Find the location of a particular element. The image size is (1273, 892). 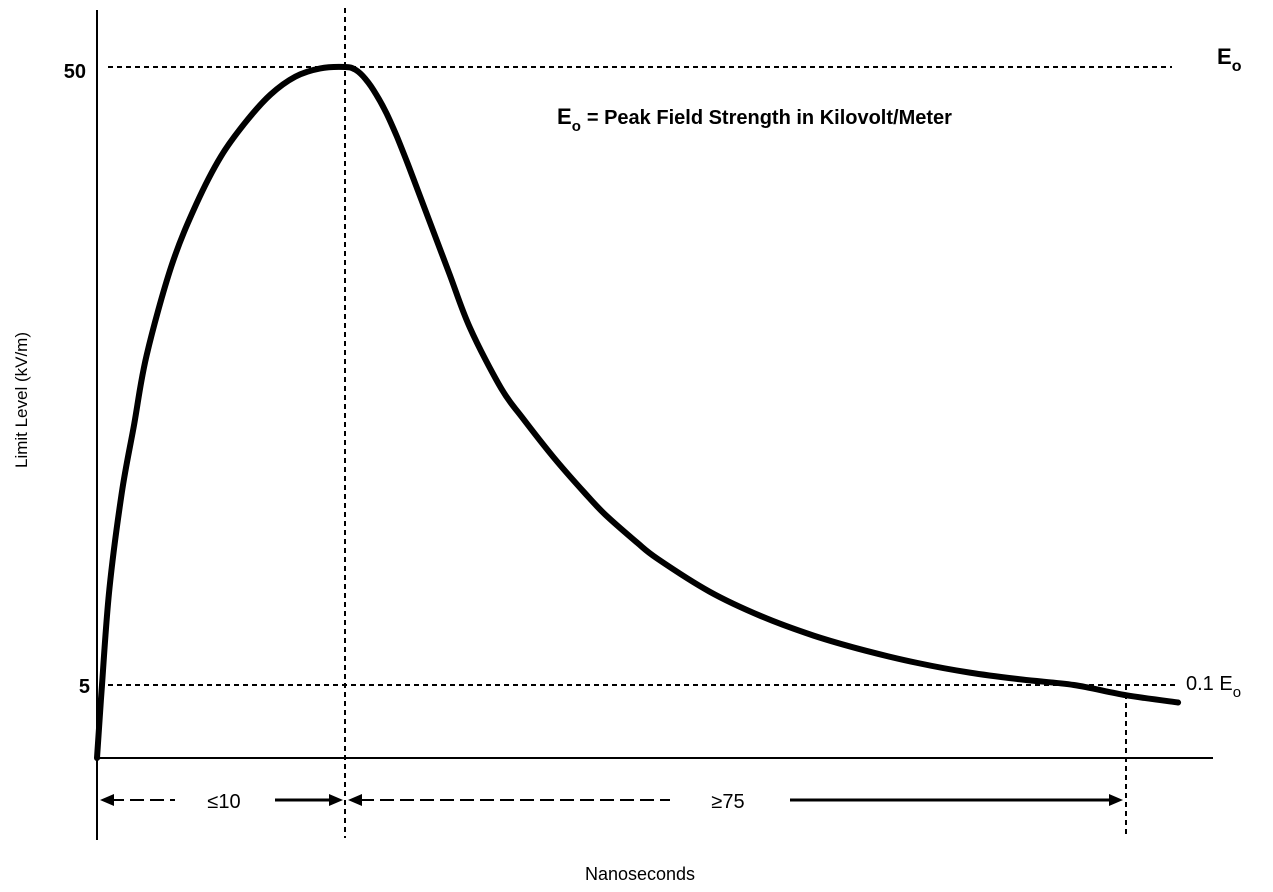

y-axis-label: Limit Level (kV/m) is located at coordinates (21, 400).